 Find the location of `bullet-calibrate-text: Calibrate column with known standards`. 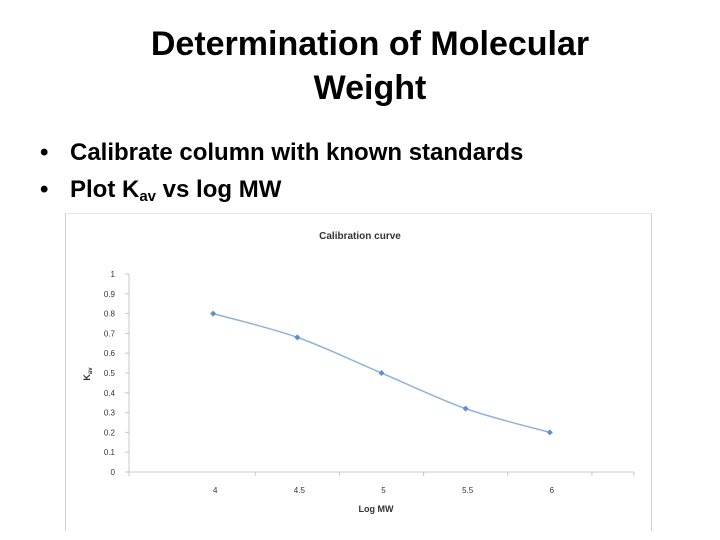

bullet-calibrate-text: Calibrate column with known standards is located at coordinates (297, 152).